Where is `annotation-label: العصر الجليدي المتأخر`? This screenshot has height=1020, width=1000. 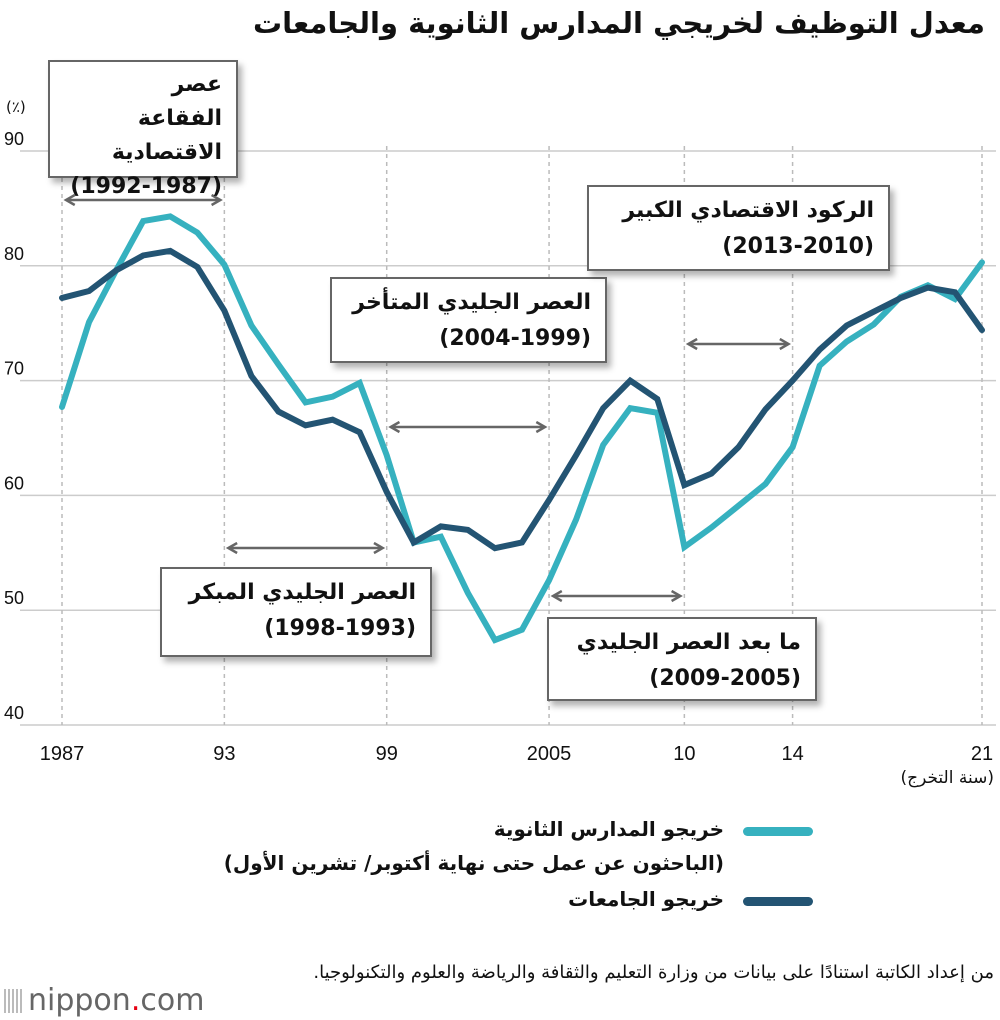 annotation-label: العصر الجليدي المتأخر is located at coordinates (471, 302).